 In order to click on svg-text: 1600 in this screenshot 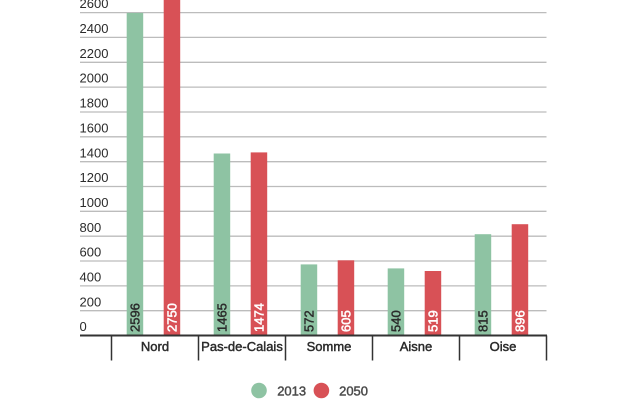, I will do `click(94, 127)`.